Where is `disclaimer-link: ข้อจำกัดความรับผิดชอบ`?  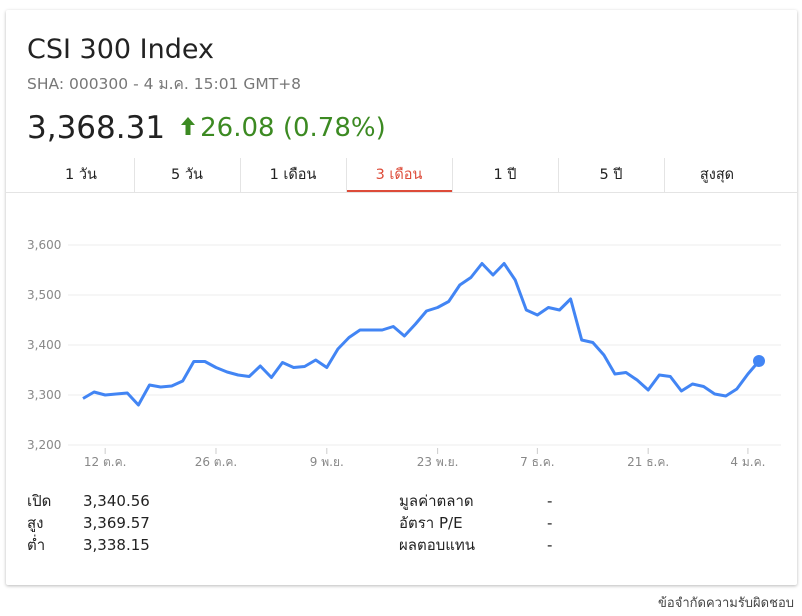 disclaimer-link: ข้อจำกัดความรับผิดชอบ is located at coordinates (726, 603).